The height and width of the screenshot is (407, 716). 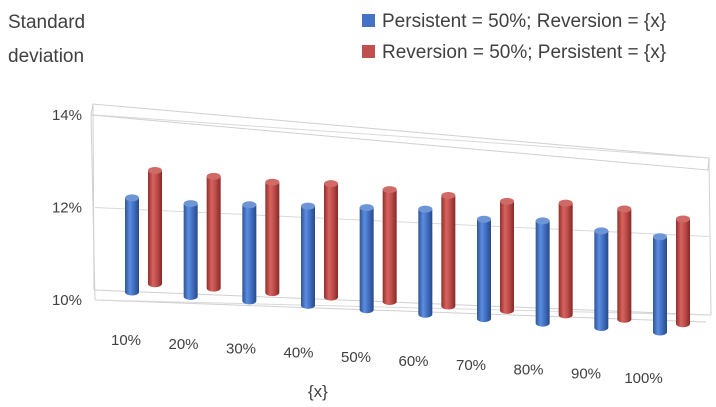 I want to click on y-tick-label: 12%, so click(x=67, y=208).